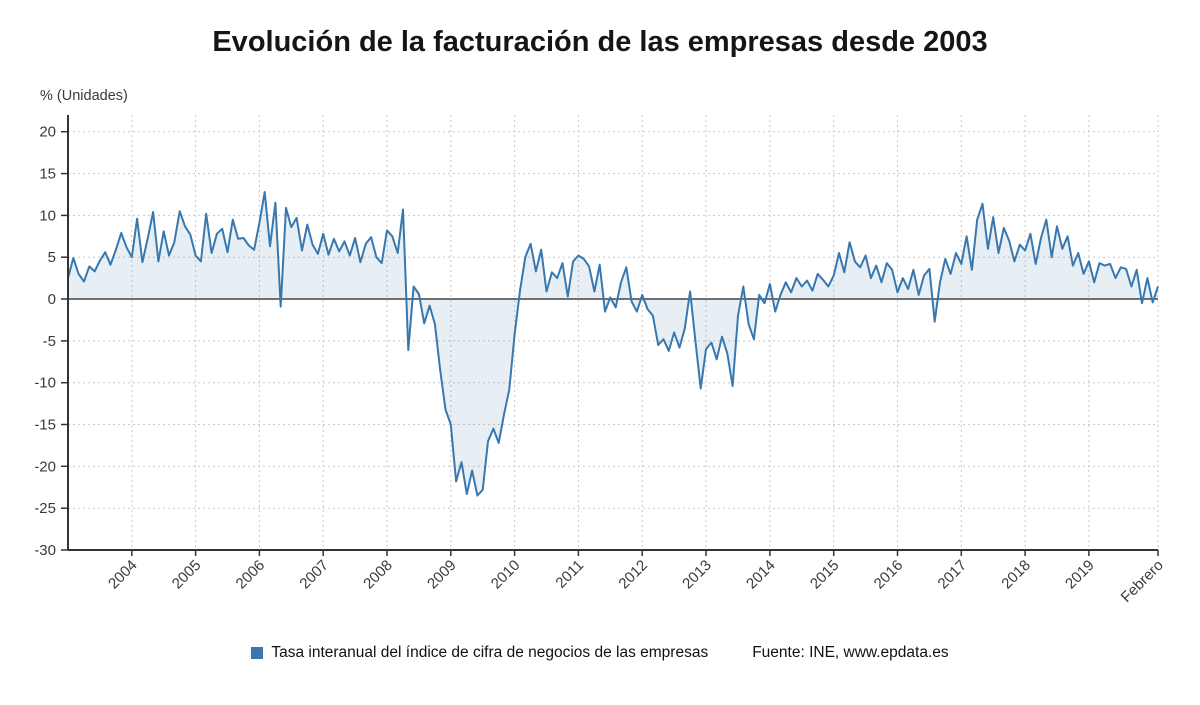 The width and height of the screenshot is (1200, 705). Describe the element at coordinates (506, 575) in the screenshot. I see `x-tick-label: 2010` at that location.